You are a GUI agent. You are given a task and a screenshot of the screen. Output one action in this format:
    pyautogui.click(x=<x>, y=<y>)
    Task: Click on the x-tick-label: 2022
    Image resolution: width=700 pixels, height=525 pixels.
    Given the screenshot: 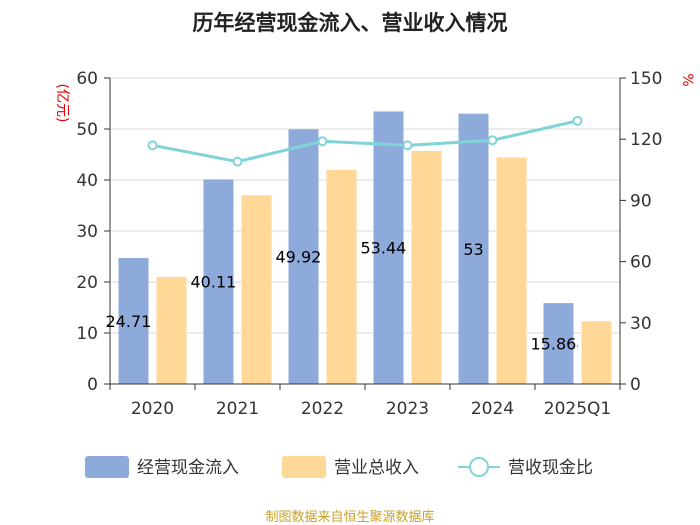 What is the action you would take?
    pyautogui.click(x=322, y=409)
    